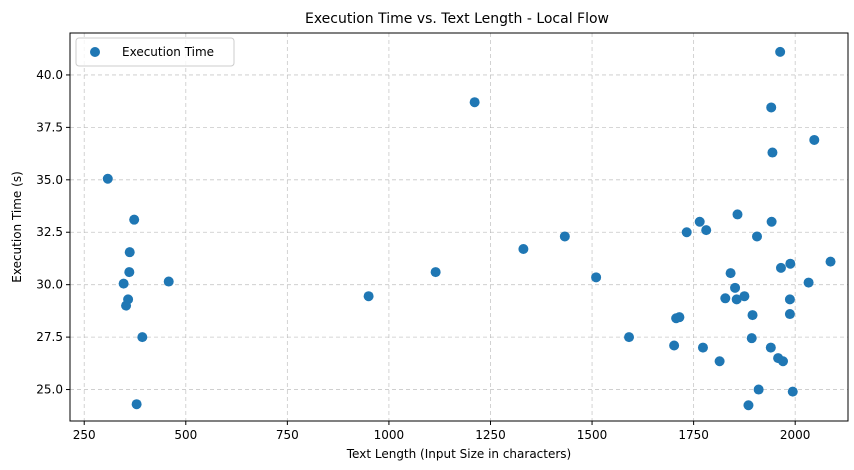  What do you see at coordinates (185, 435) in the screenshot?
I see `x-tick-label: 500` at bounding box center [185, 435].